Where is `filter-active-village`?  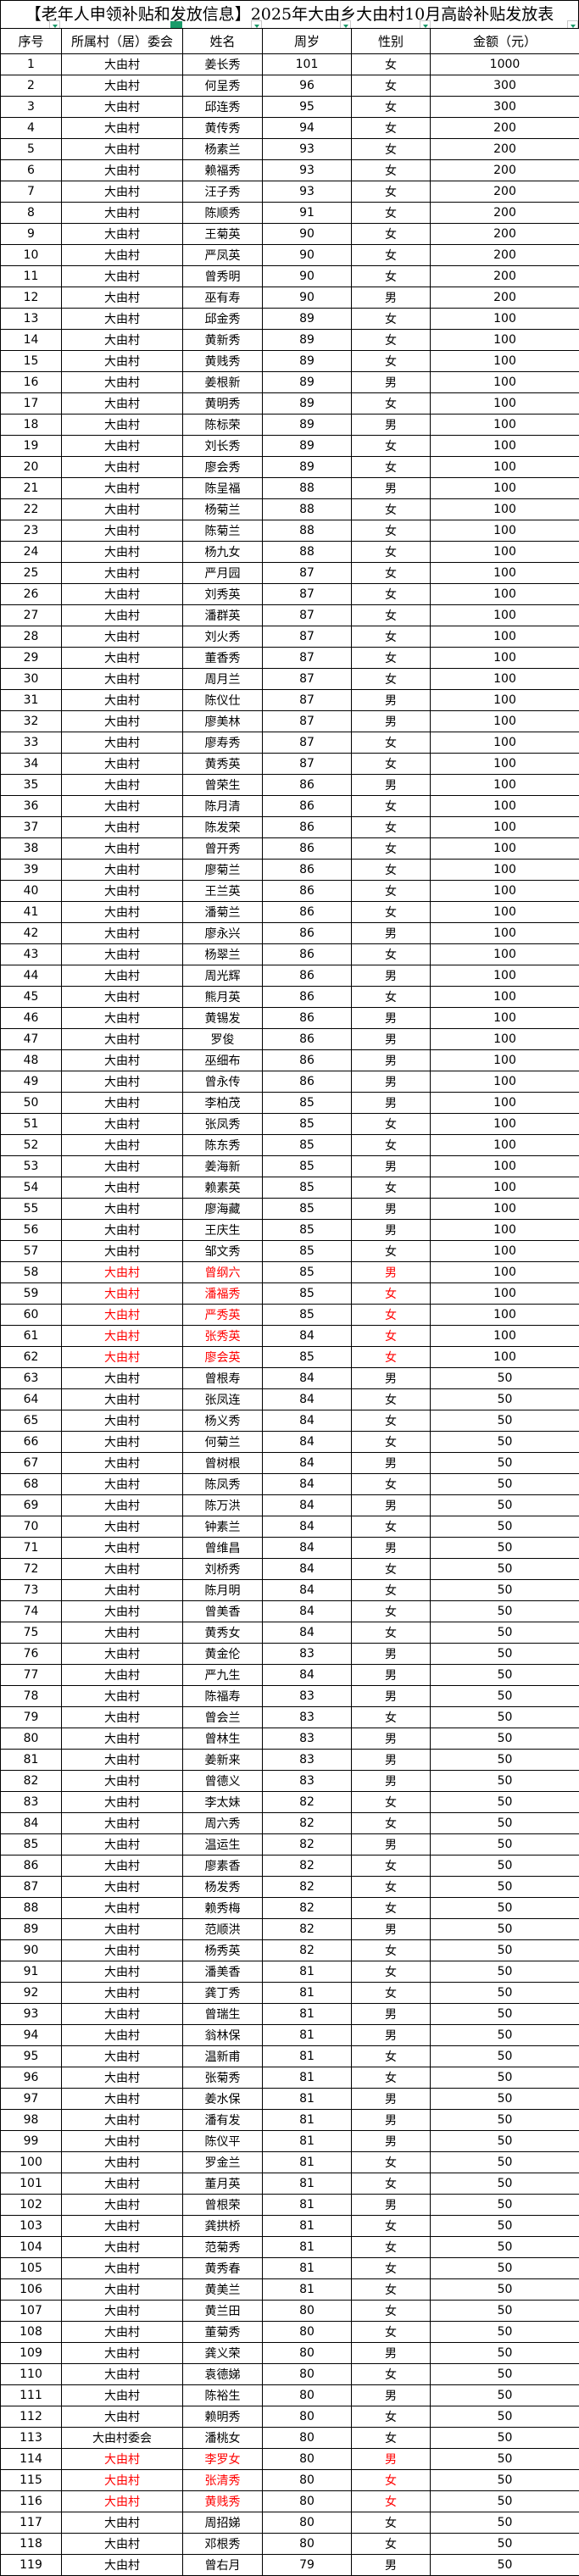
filter-active-village is located at coordinates (176, 24).